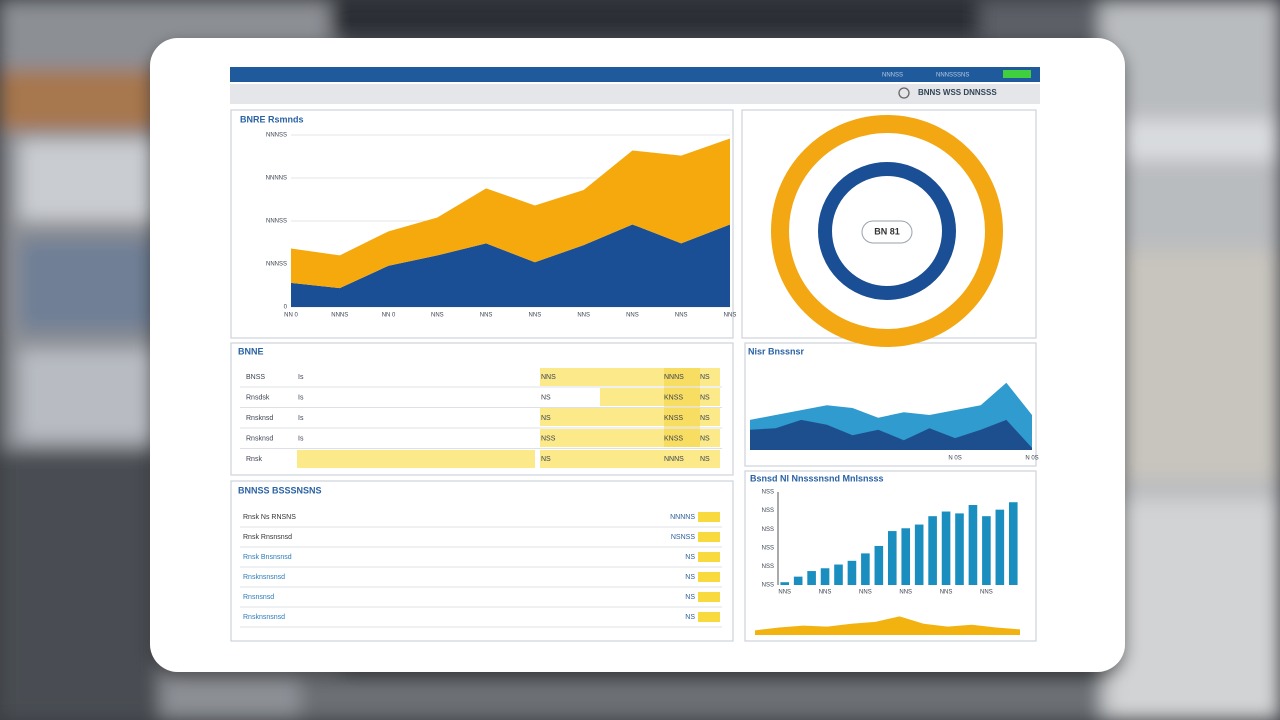  What do you see at coordinates (255, 377) in the screenshot?
I see `table-cell: BNSS` at bounding box center [255, 377].